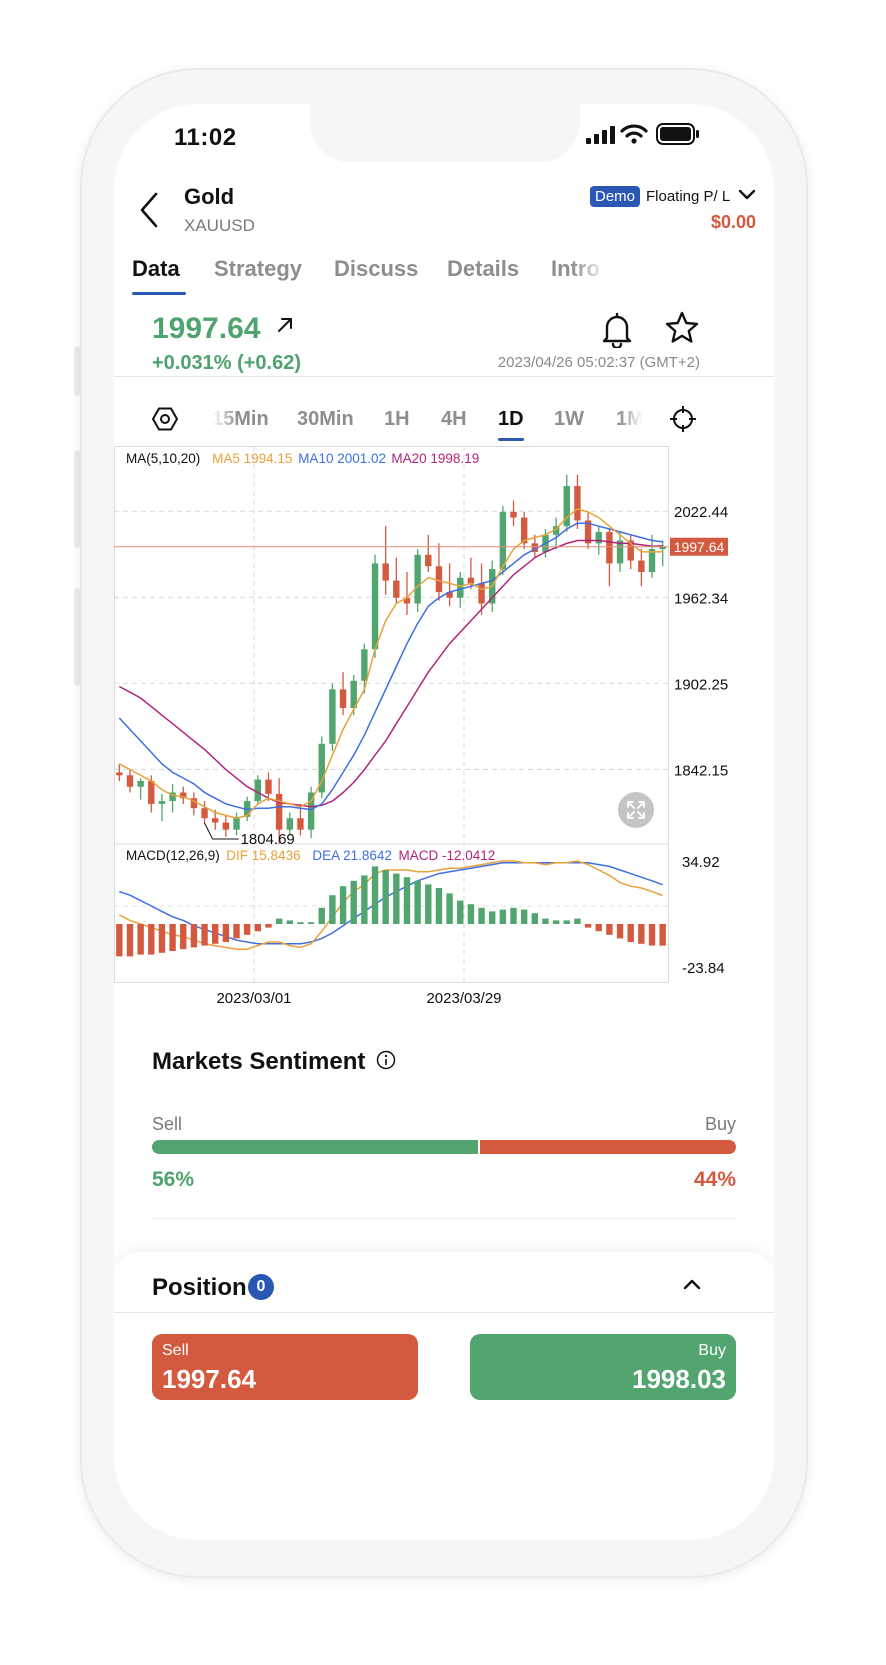 The image size is (886, 1665). What do you see at coordinates (77, 499) in the screenshot?
I see `volume-up-button` at bounding box center [77, 499].